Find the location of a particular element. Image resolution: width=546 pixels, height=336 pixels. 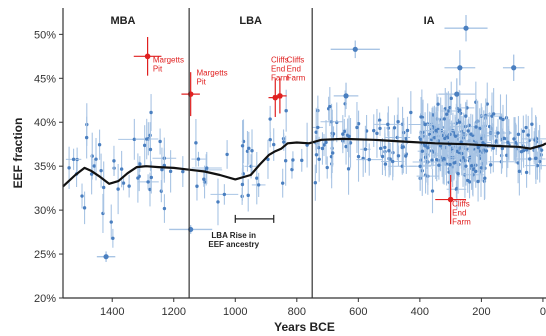

trend-line is located at coordinates (304, 162).